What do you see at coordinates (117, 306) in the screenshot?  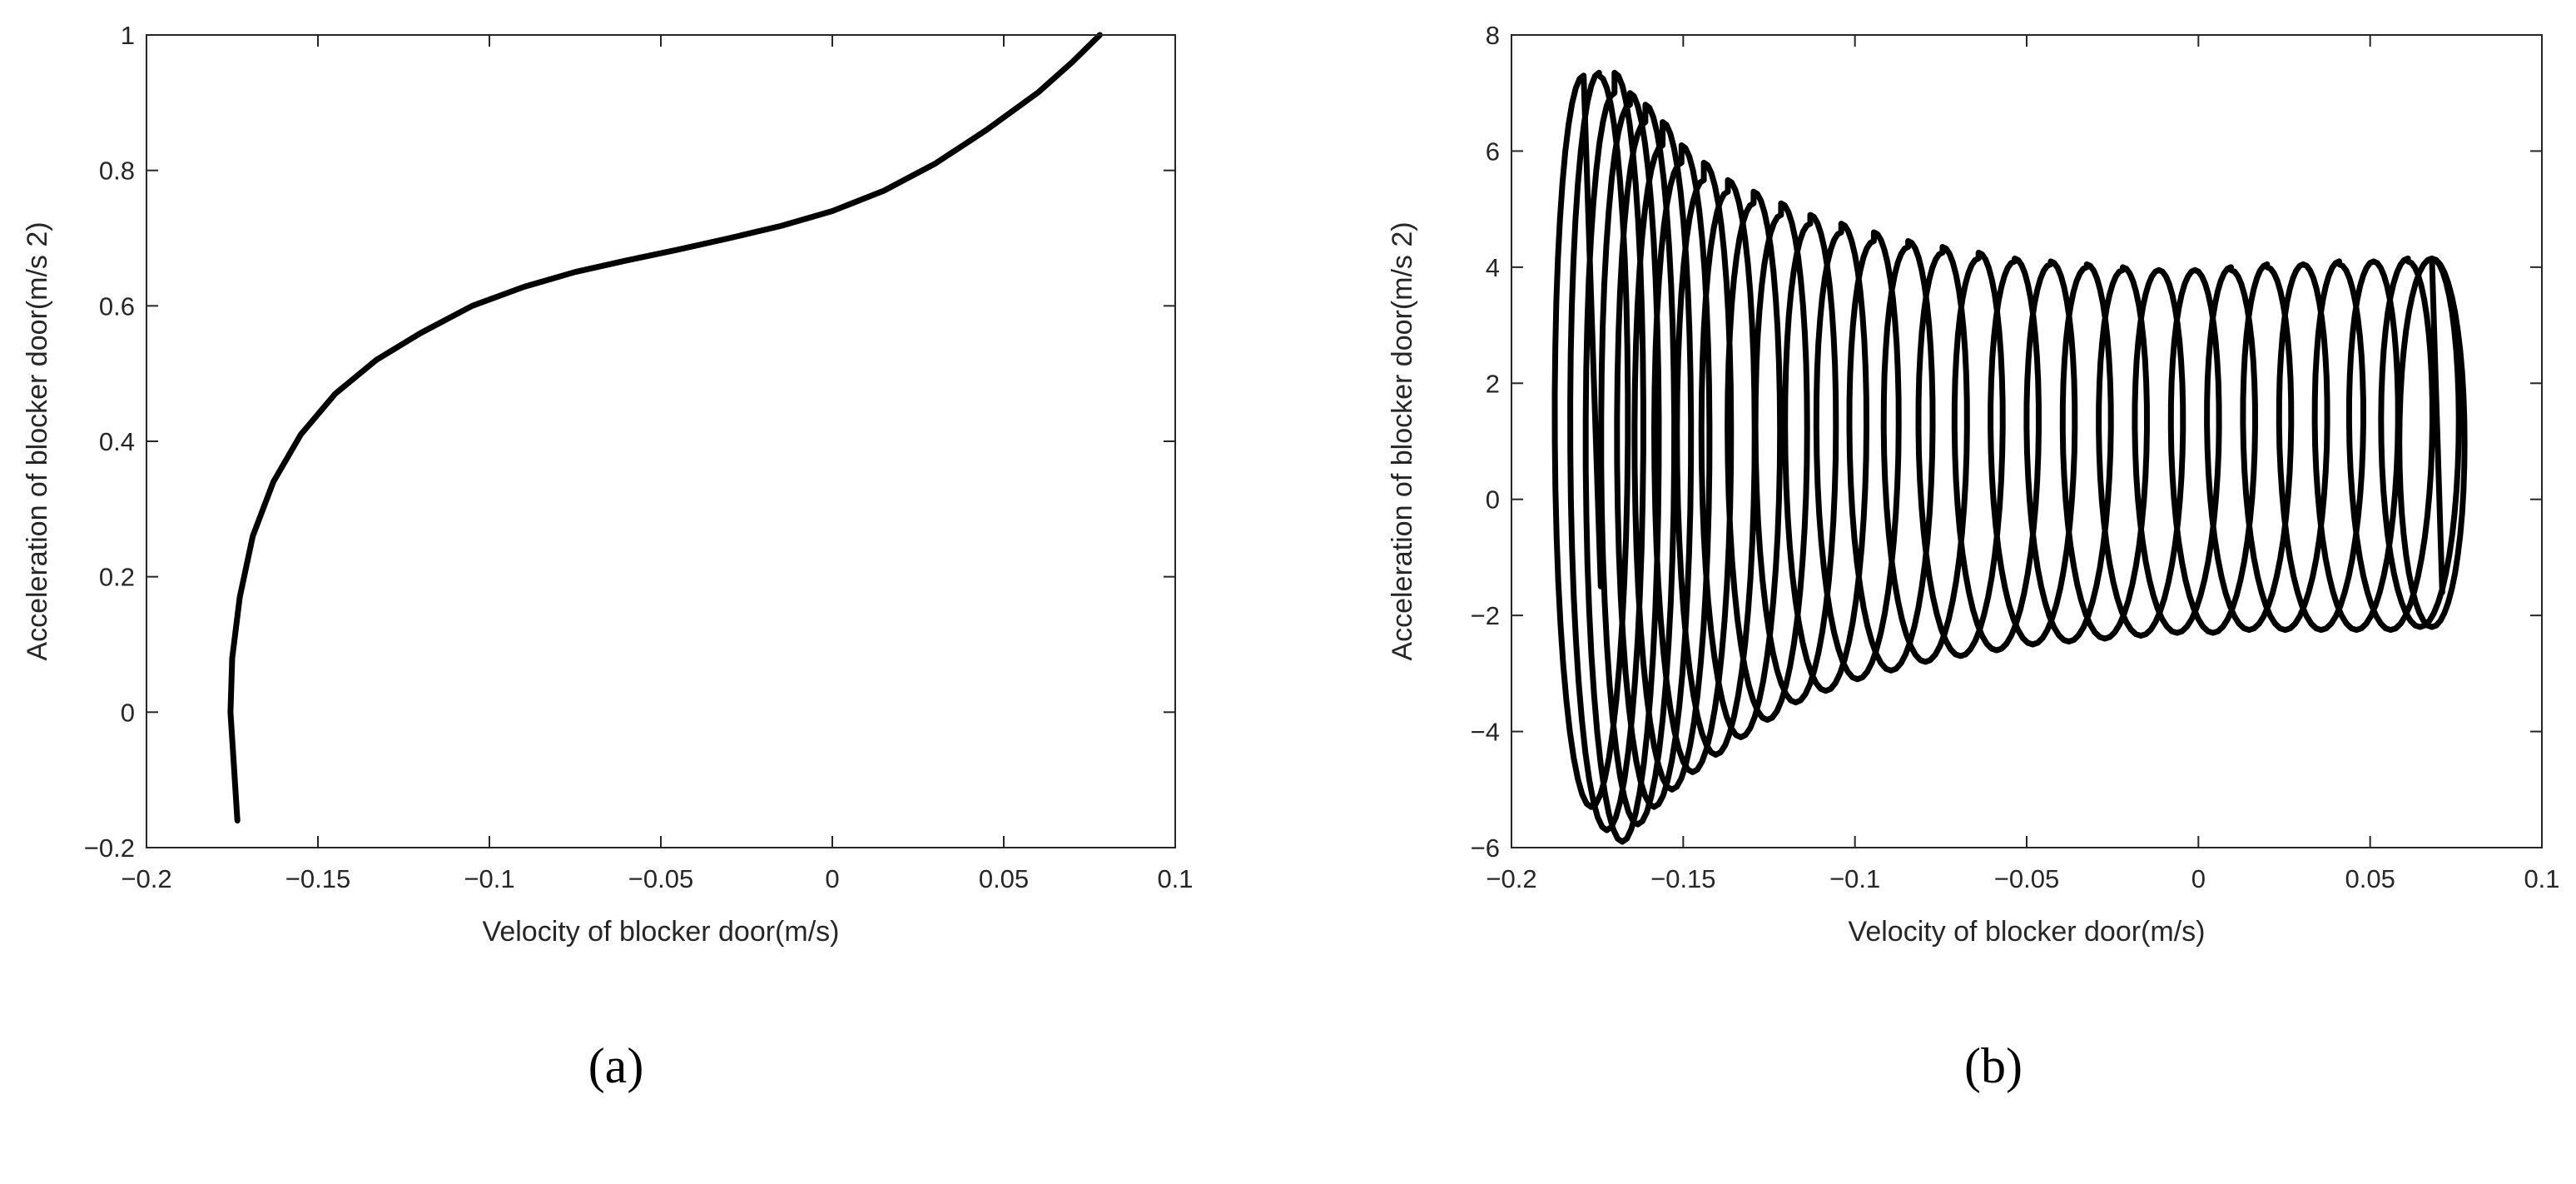 I see `y-tick-label: 0.6` at bounding box center [117, 306].